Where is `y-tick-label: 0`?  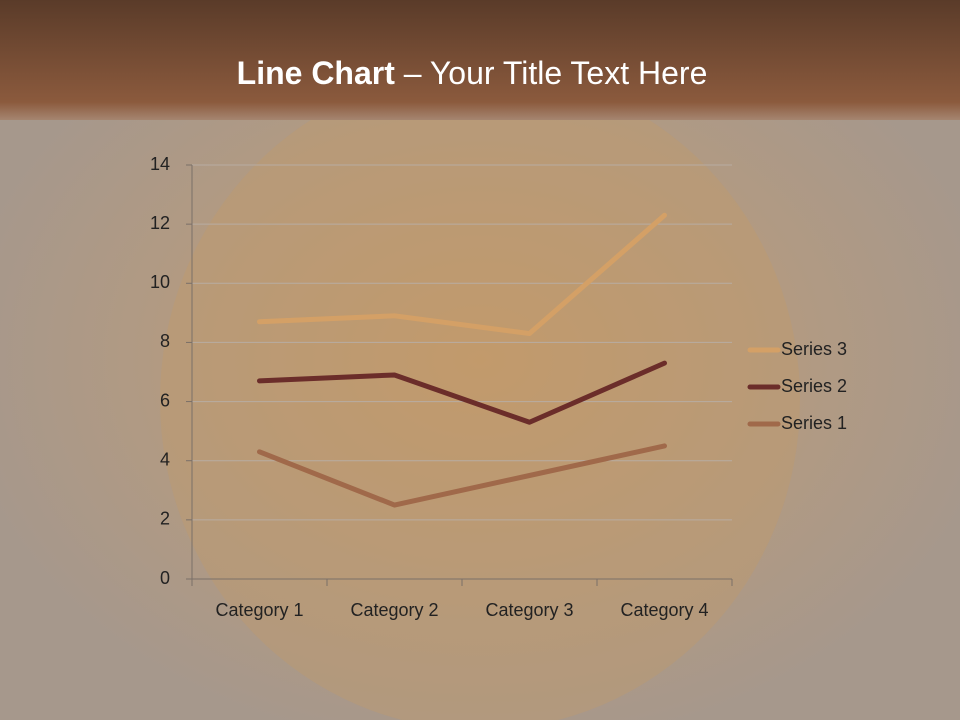
y-tick-label: 0 is located at coordinates (165, 578).